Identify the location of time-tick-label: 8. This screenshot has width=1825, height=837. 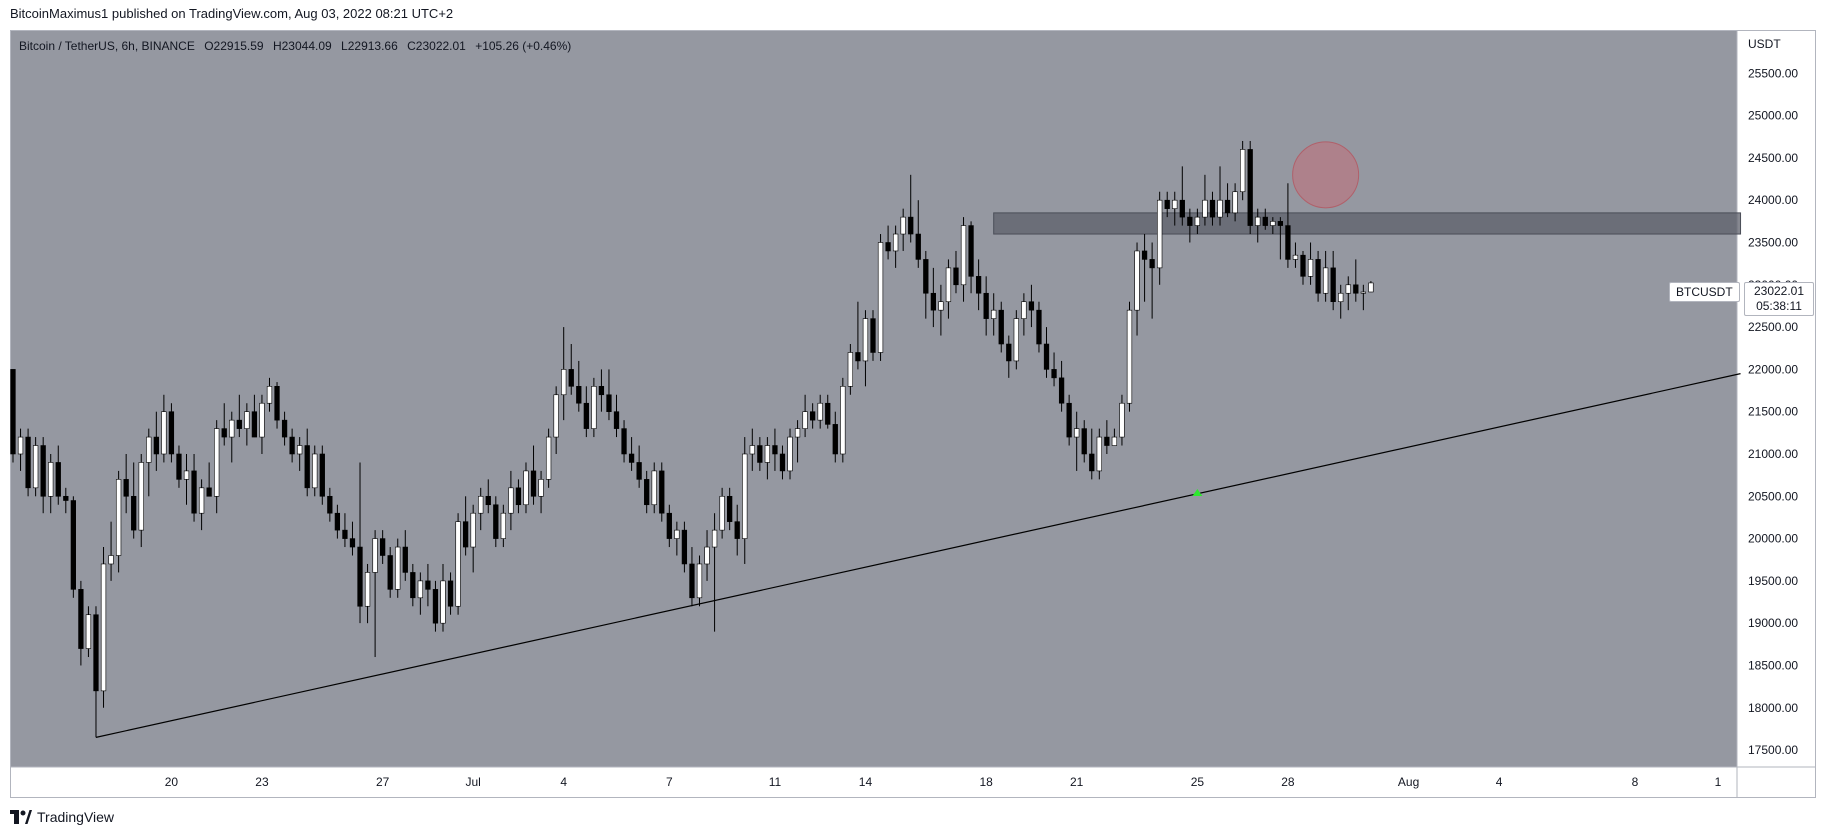
(1635, 782).